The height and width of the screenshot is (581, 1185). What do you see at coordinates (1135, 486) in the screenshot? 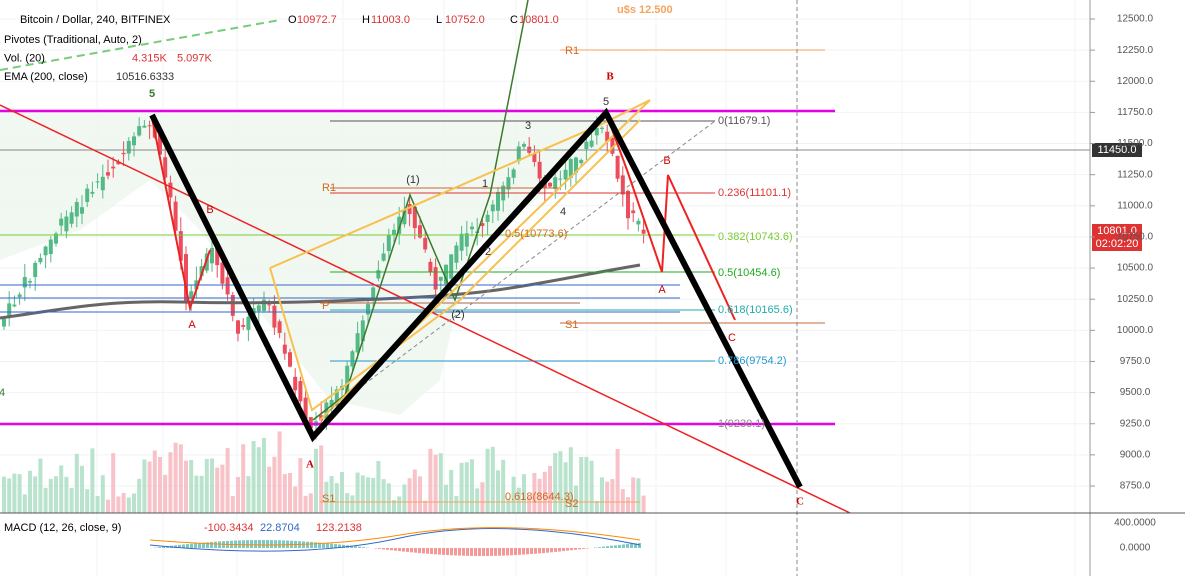
I see `price-tick-label: 8750.0` at bounding box center [1135, 486].